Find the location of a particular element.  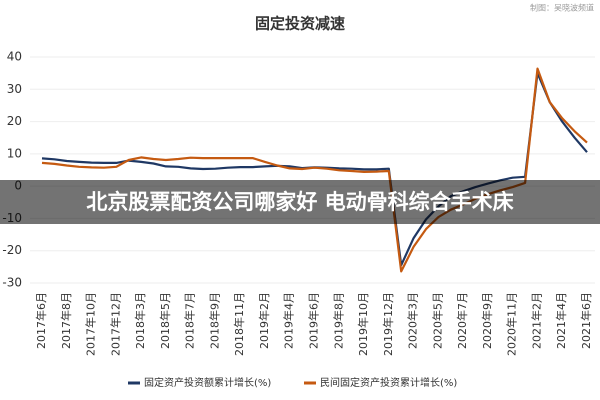

x-tick-label: 2017年6月 is located at coordinates (41, 320).